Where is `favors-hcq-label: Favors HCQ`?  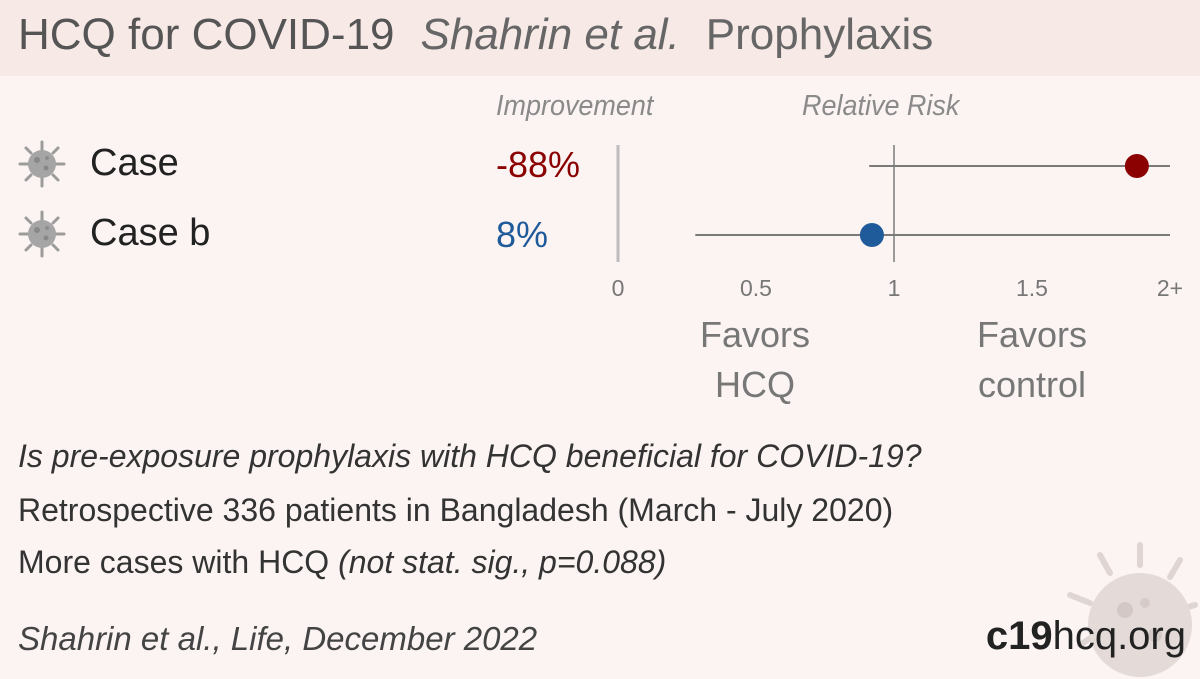 favors-hcq-label: Favors HCQ is located at coordinates (755, 360).